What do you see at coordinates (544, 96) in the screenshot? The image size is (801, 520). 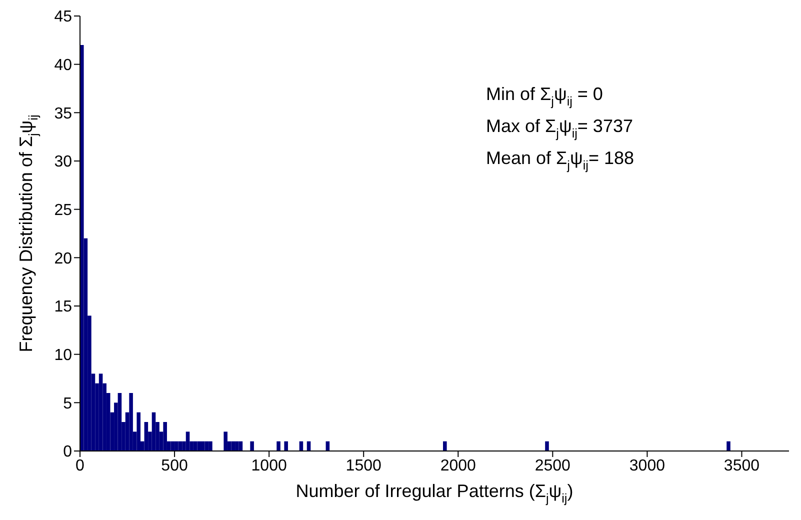 I see `annotation: Min of Σ$_{j}$ψ$_{ij}$ = 0` at bounding box center [544, 96].